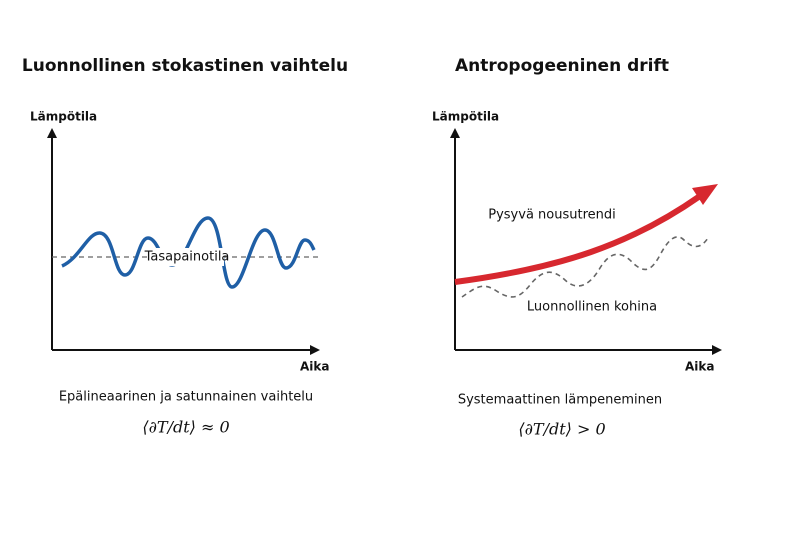 This screenshot has width=800, height=533. I want to click on caption: Epälineaarinen ja satunnainen vaihtelu, so click(186, 397).